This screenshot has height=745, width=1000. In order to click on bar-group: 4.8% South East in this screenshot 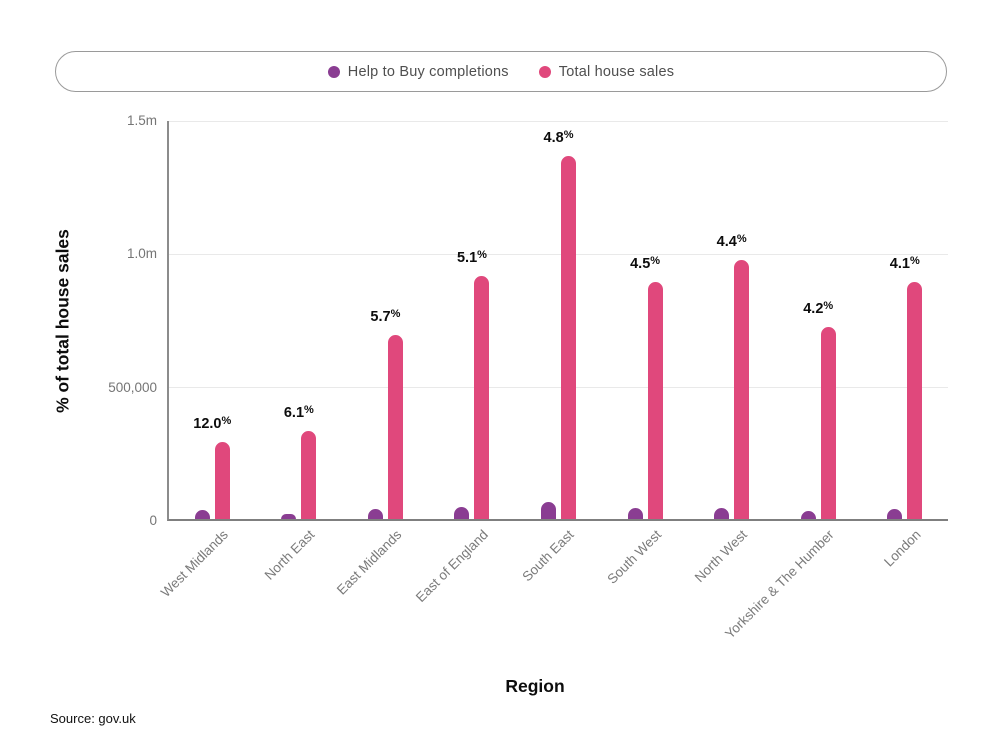, I will do `click(558, 352)`.